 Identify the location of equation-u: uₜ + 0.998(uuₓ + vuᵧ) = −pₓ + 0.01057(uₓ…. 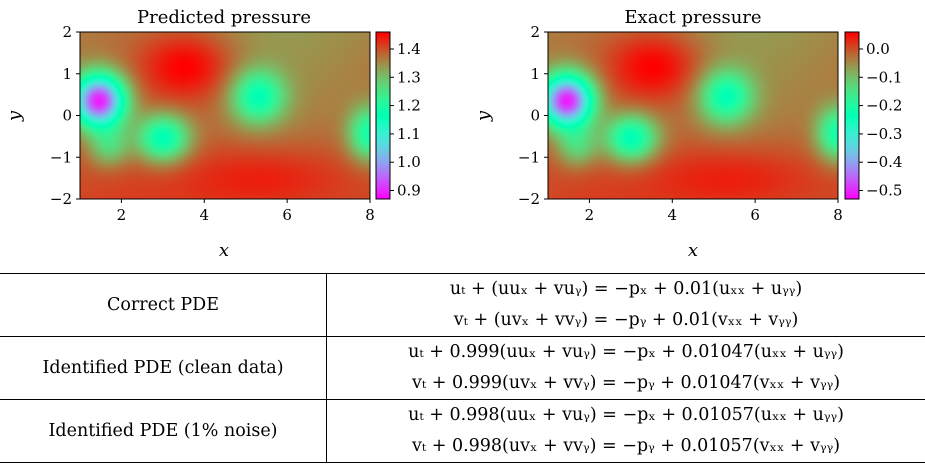
(626, 415).